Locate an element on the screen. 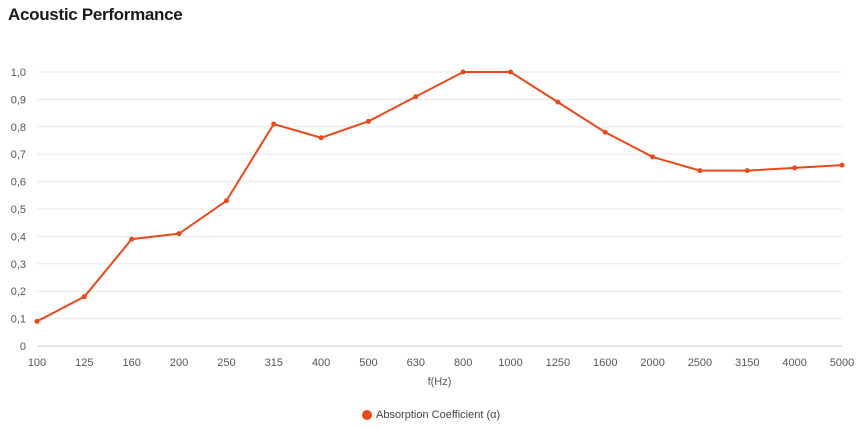 This screenshot has width=868, height=429. x-tick-label: 4000 is located at coordinates (794, 363).